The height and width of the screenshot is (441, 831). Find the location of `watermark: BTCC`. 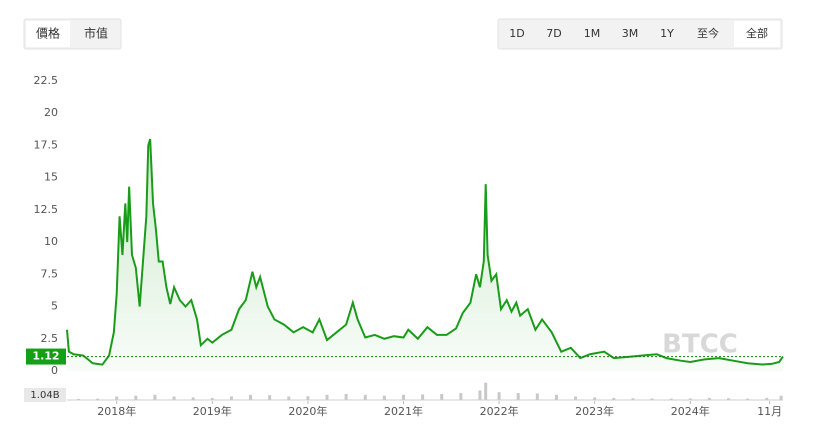

watermark: BTCC is located at coordinates (700, 345).